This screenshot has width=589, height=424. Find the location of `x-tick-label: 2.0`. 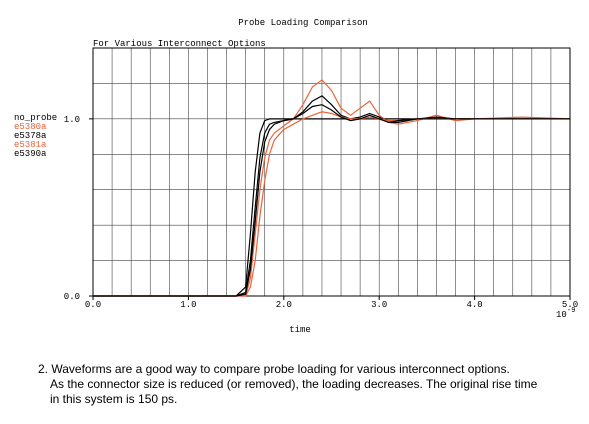

x-tick-label: 2.0 is located at coordinates (284, 305).